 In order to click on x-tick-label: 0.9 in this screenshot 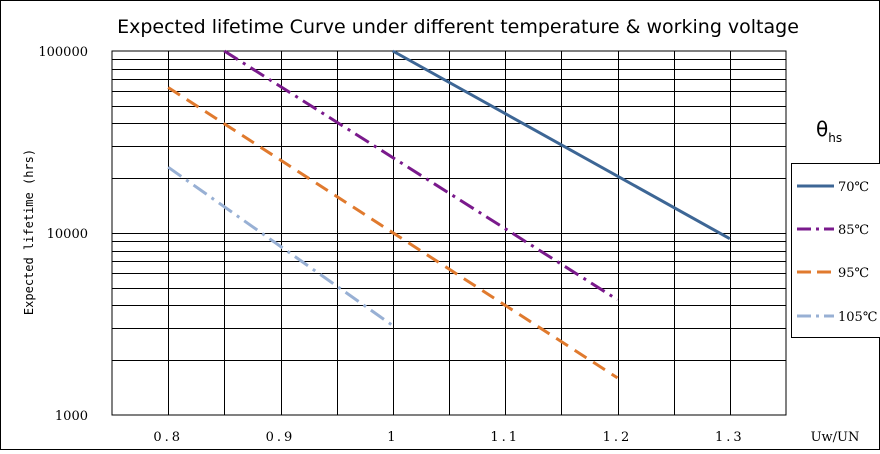, I will do `click(281, 437)`.